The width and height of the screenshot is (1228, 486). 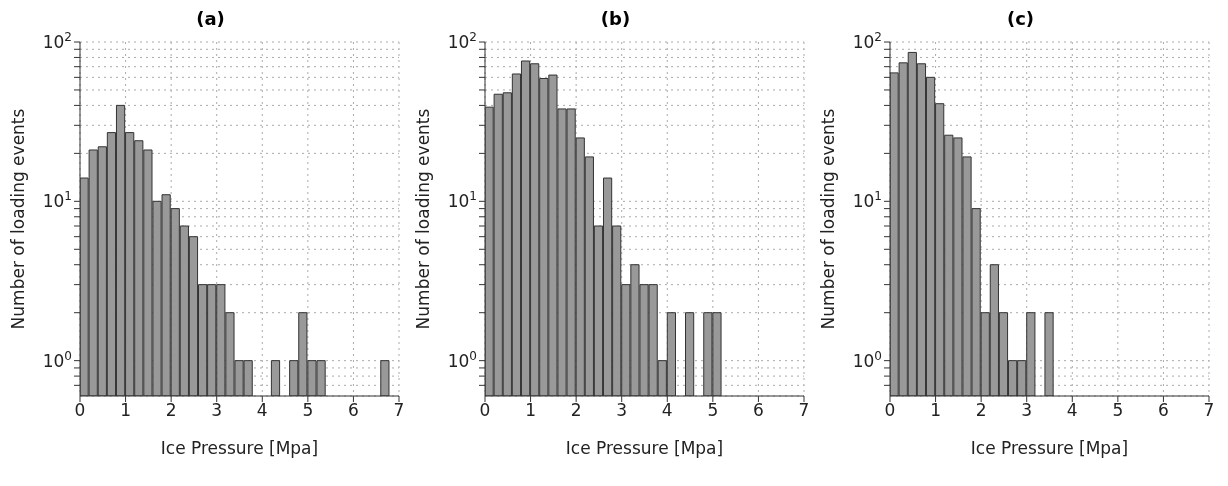 I want to click on chart-title: (b), so click(x=615, y=18).